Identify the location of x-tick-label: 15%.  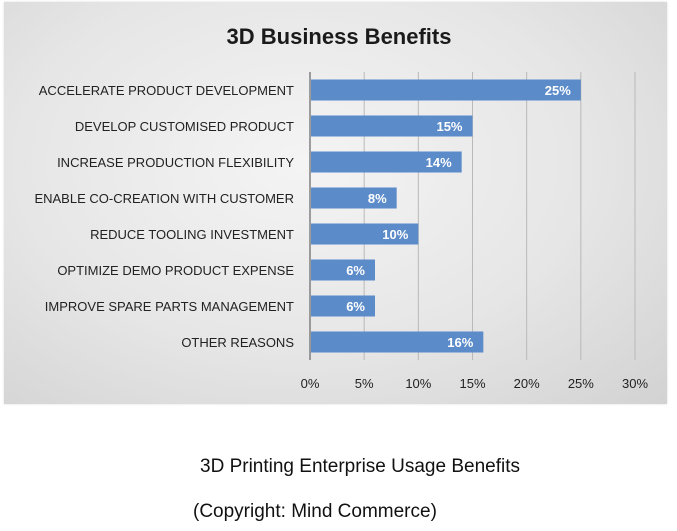
(472, 383).